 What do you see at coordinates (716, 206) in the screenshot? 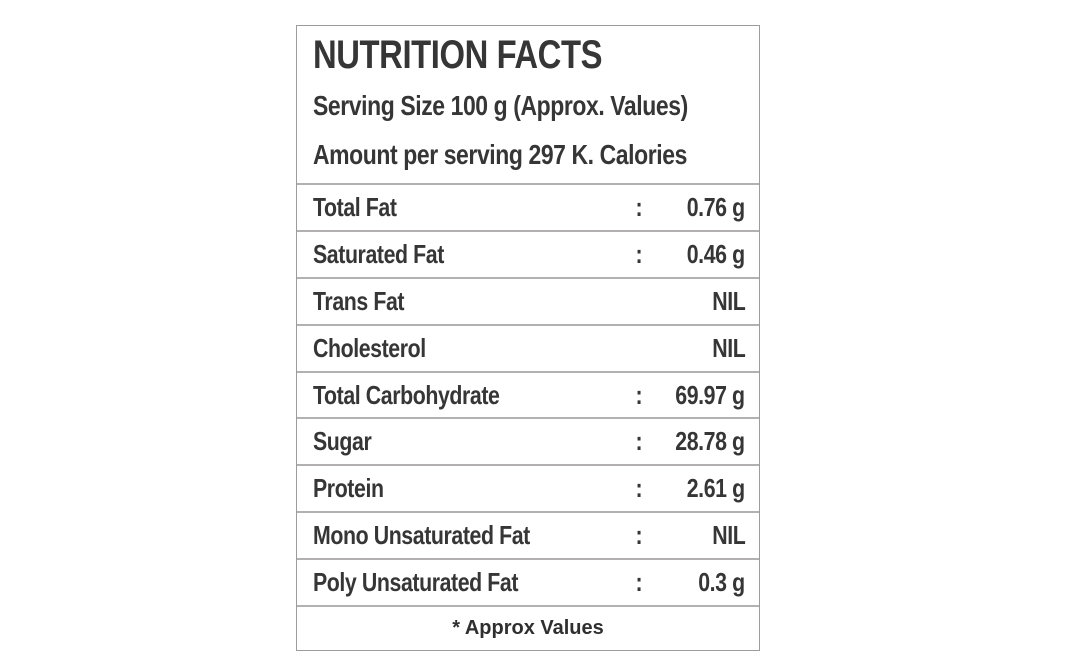
I see `nutrient-value: 0.76 g` at bounding box center [716, 206].